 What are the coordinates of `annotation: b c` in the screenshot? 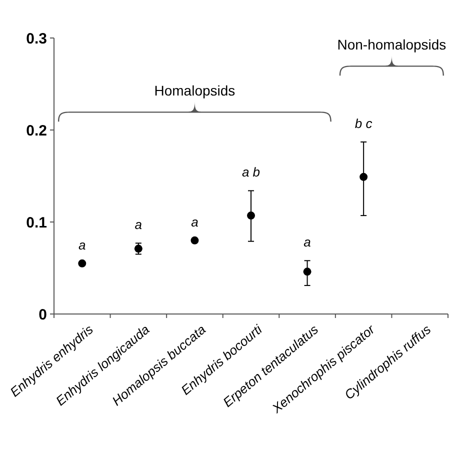 It's located at (363, 123).